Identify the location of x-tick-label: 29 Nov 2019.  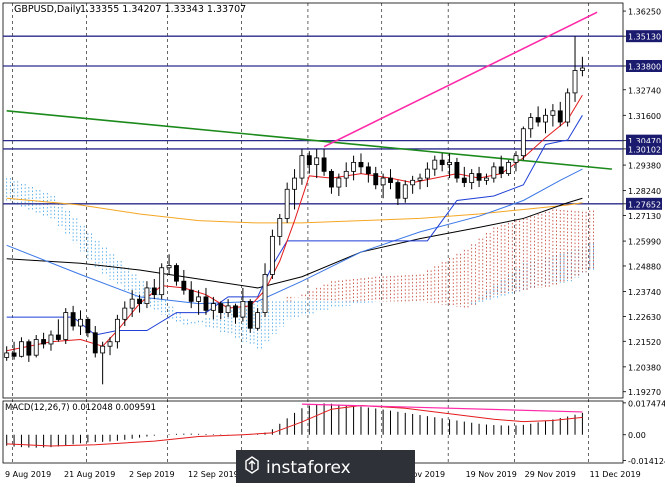
(550, 474).